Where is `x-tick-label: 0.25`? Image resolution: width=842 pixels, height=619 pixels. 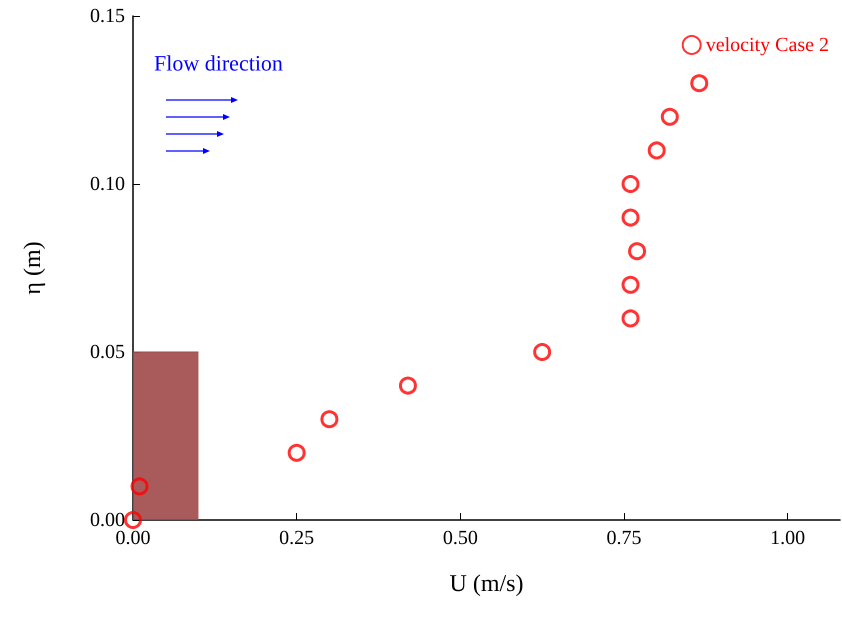
x-tick-label: 0.25 is located at coordinates (296, 538).